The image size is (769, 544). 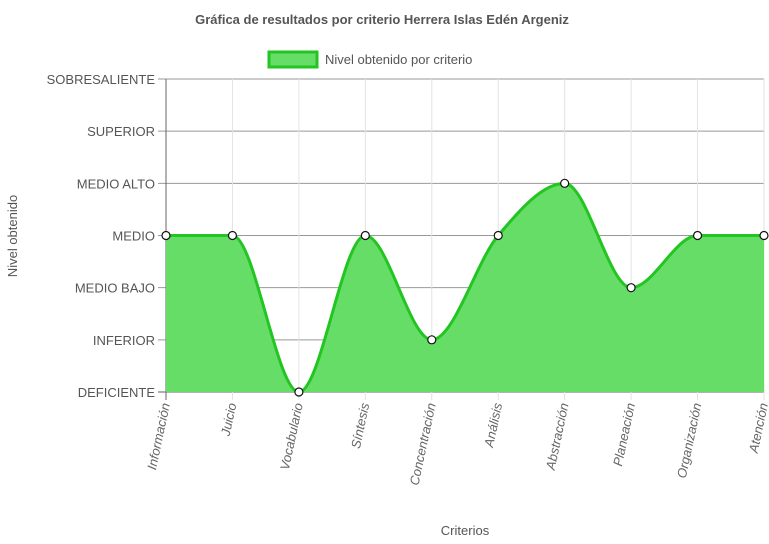 I want to click on legend: Nivel obtenido por criterio, so click(x=369, y=59).